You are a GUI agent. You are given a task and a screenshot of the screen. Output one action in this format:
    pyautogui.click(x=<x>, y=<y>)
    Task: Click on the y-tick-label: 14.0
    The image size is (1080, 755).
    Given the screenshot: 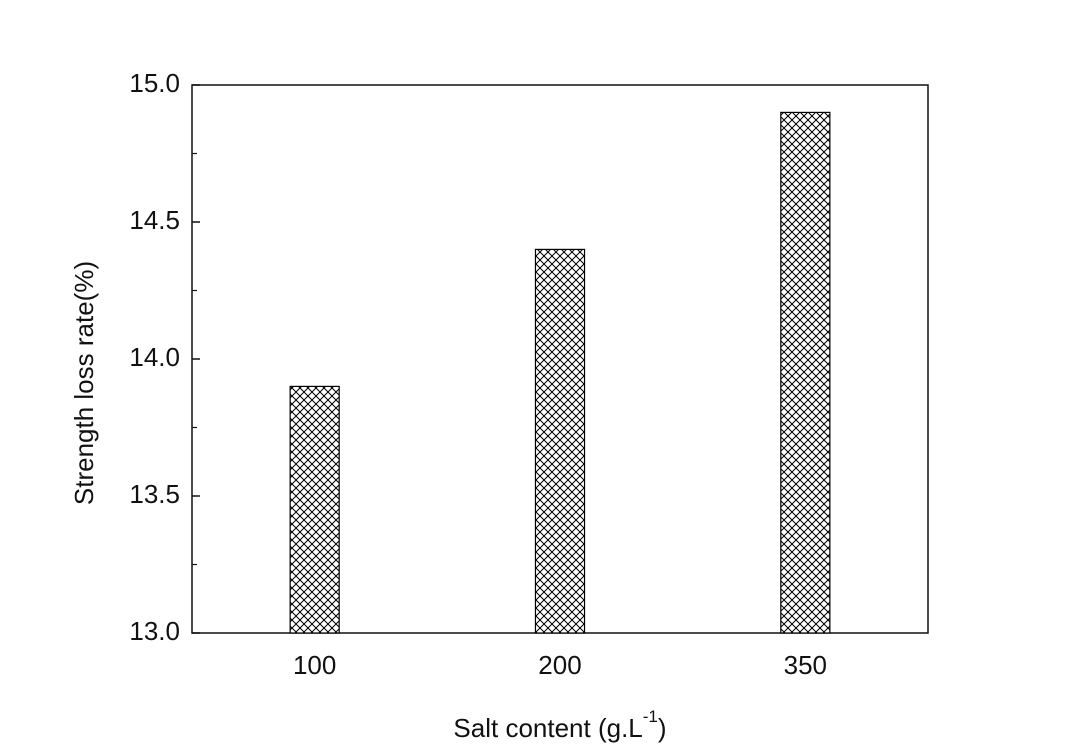 What is the action you would take?
    pyautogui.click(x=154, y=357)
    